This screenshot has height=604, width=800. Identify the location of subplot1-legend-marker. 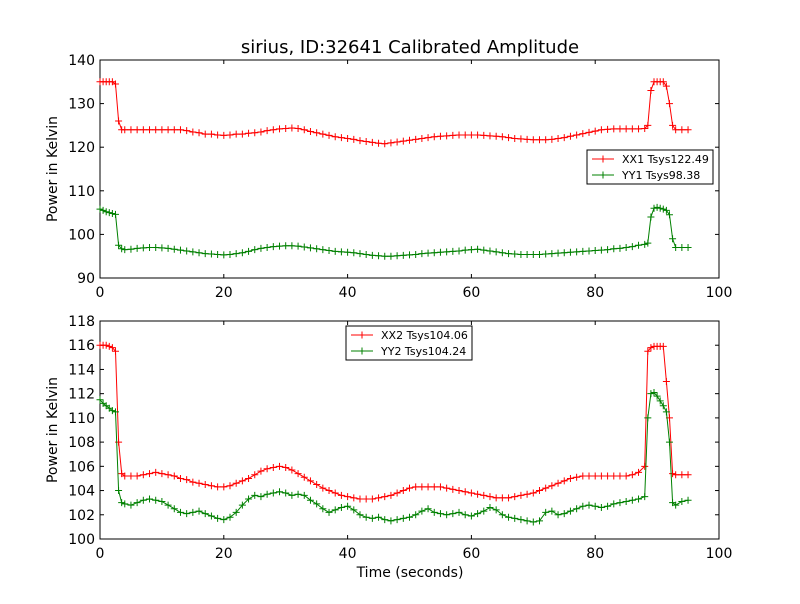
(603, 159).